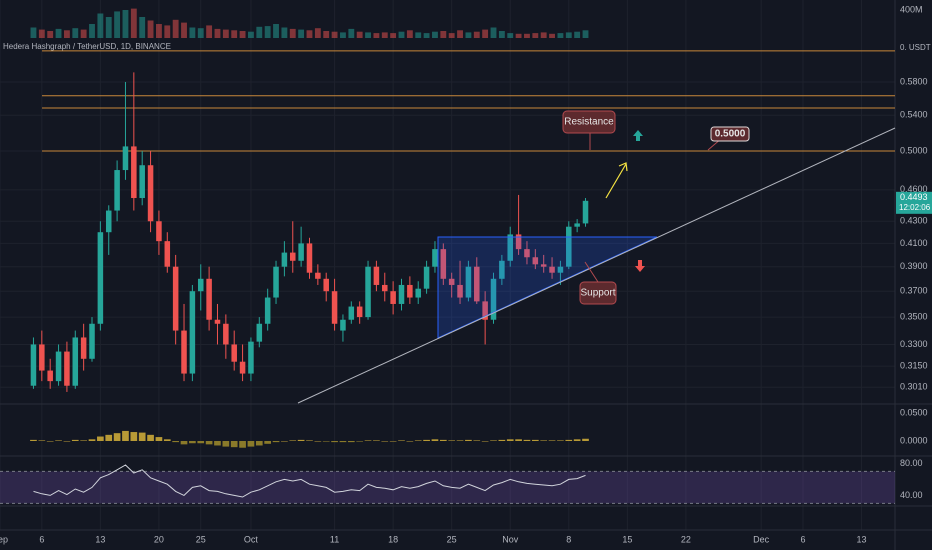  I want to click on y-tick-label: 400M, so click(911, 9).